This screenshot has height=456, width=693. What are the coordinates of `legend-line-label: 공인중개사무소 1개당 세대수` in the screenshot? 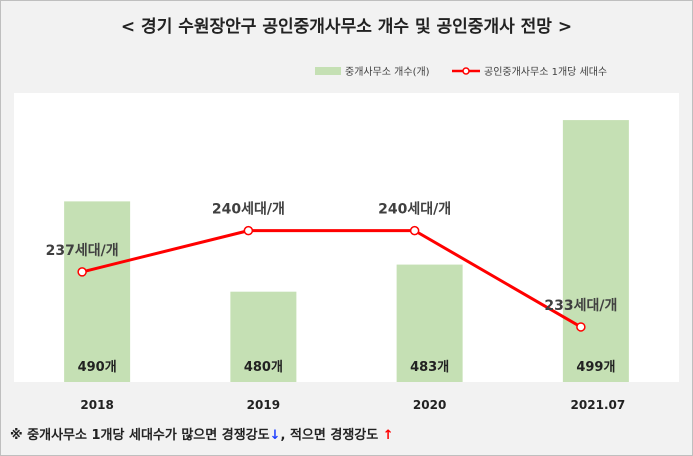 It's located at (546, 72).